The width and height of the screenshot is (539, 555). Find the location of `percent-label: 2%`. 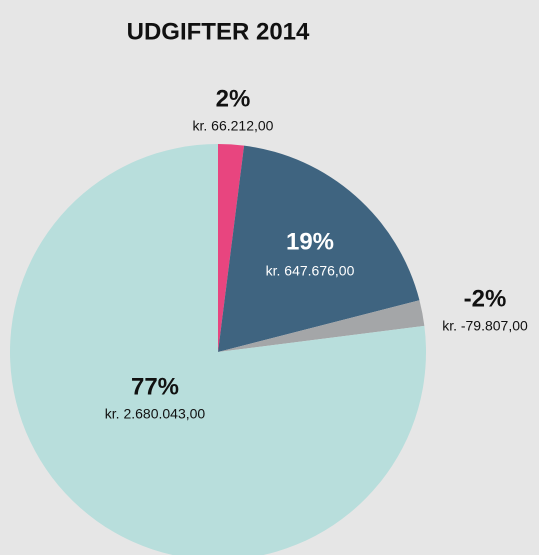

percent-label: 2% is located at coordinates (233, 98).